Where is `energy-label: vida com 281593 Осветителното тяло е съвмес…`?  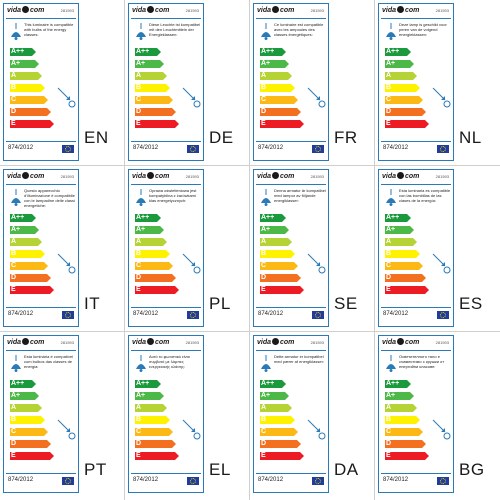
energy-label: vida com 281593 Осветителното тяло е съвмес… is located at coordinates (416, 414).